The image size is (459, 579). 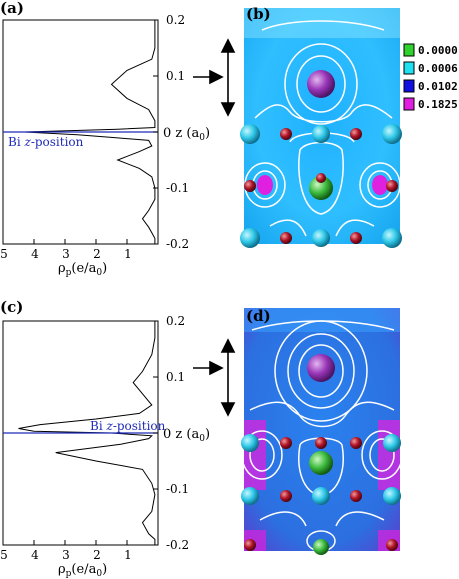 I want to click on panel-a-x-ticks: 5 4 3 2 1, so click(x=66, y=250).